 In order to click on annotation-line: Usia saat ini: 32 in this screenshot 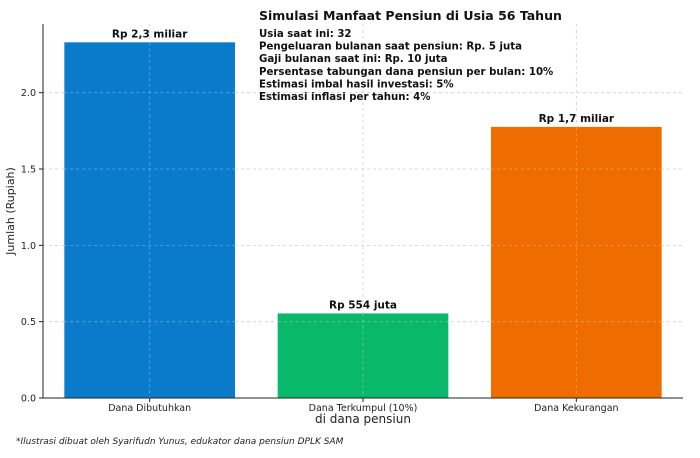, I will do `click(305, 34)`.